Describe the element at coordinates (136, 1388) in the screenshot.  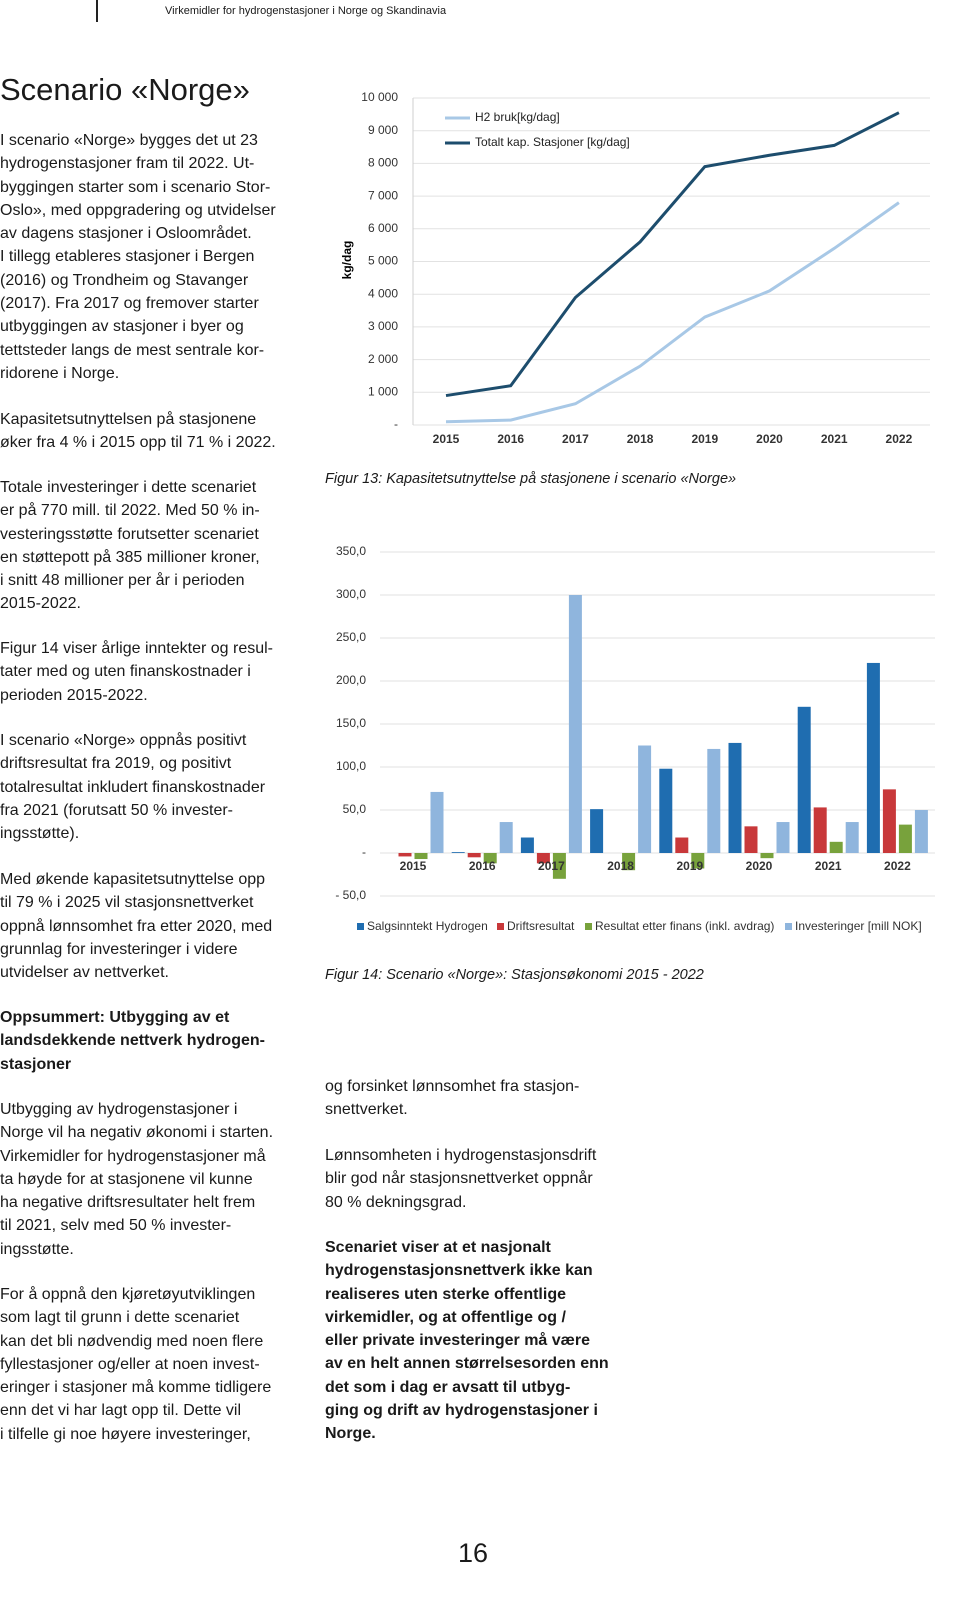
I see `text-line: eringer i stasjoner må komme tidligere` at that location.